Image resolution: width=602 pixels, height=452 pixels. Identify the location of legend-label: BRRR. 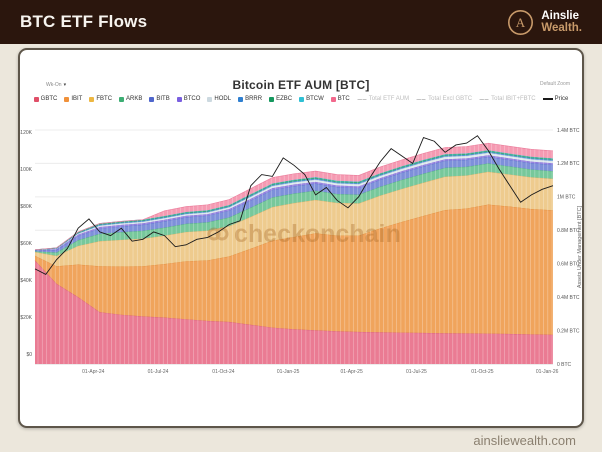
(254, 99).